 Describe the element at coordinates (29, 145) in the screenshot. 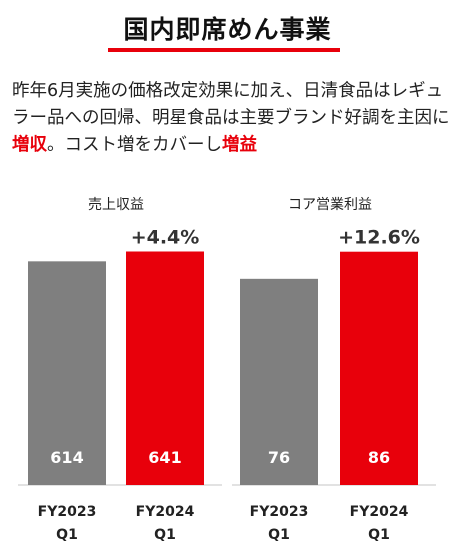

I see `description-highlight-1: 増収` at that location.